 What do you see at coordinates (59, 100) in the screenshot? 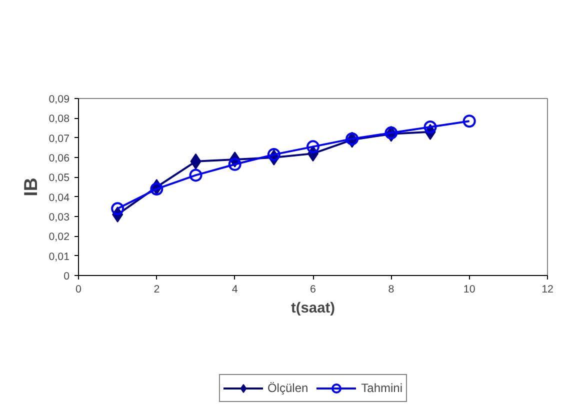
I see `y-tick-label: 0,09` at bounding box center [59, 100].